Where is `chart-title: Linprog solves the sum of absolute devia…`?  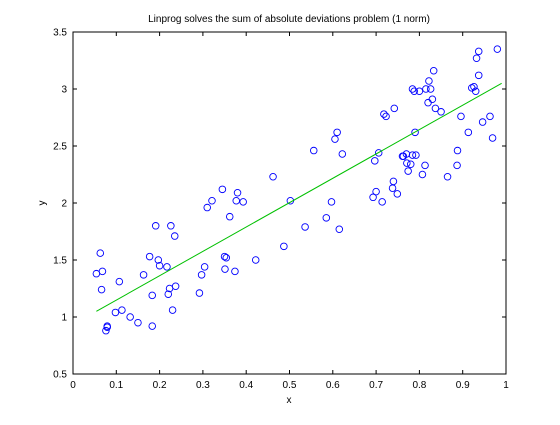
chart-title: Linprog solves the sum of absolute devia… is located at coordinates (289, 19).